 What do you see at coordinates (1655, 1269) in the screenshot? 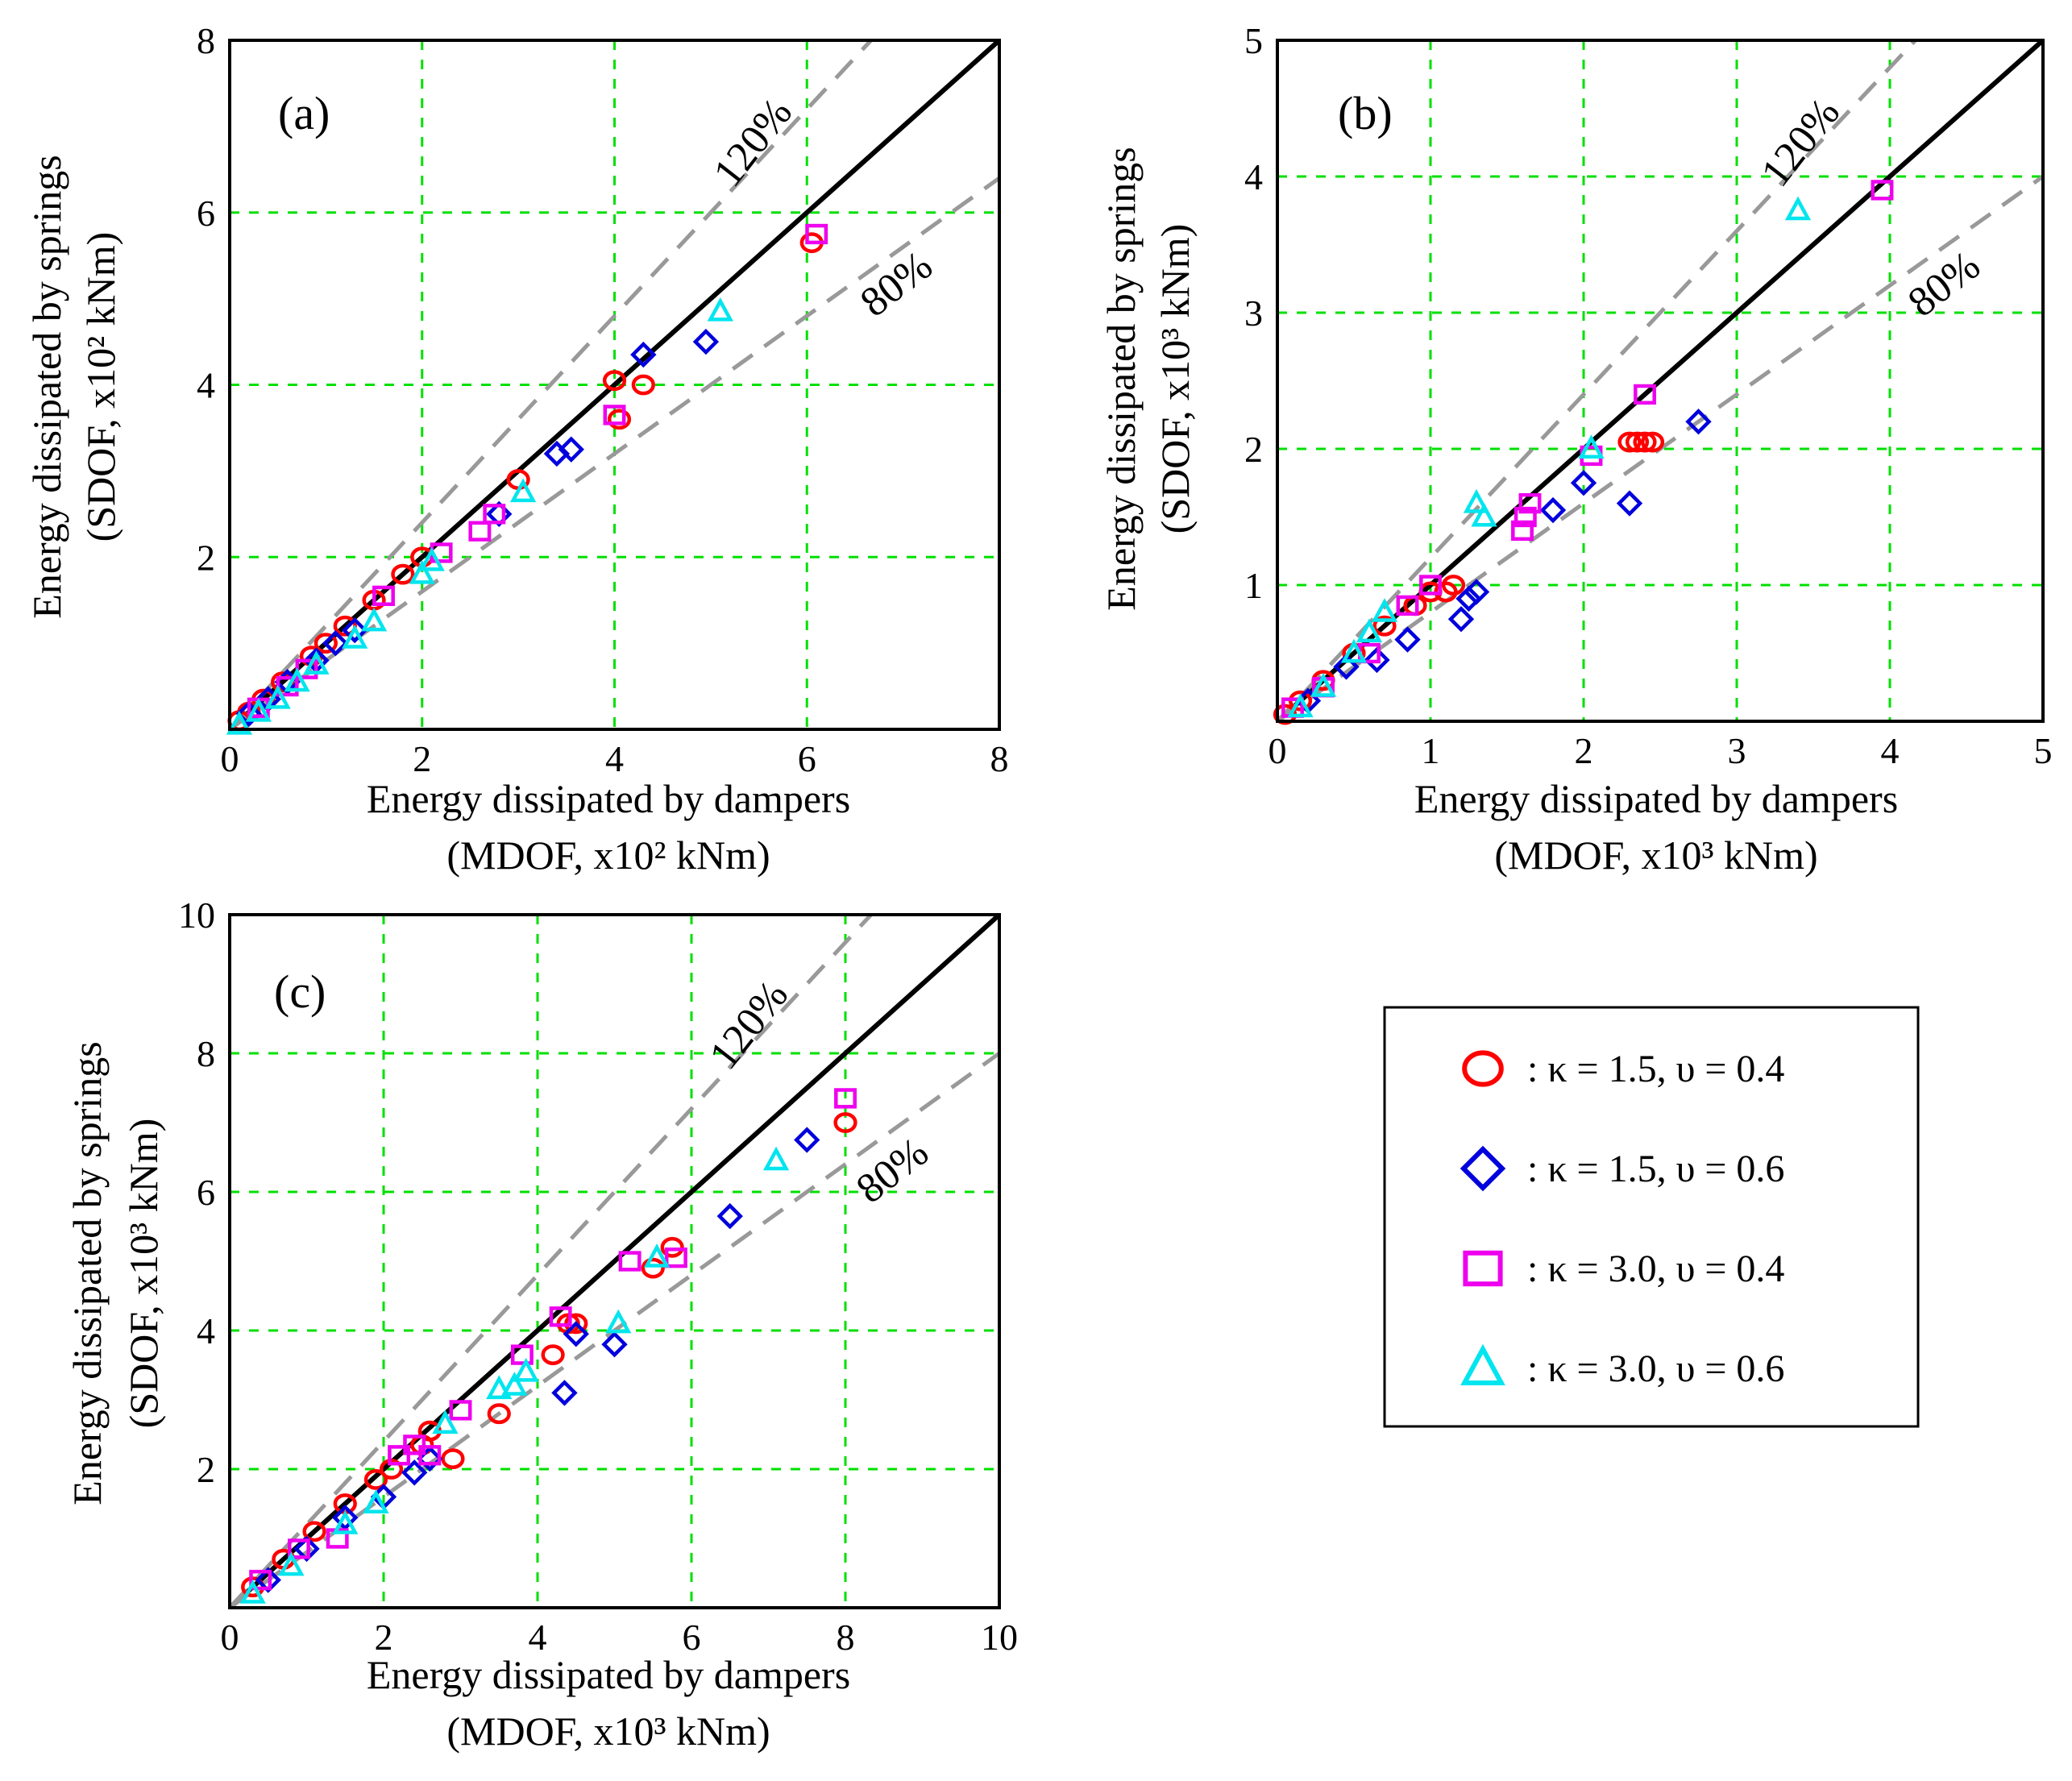
I see `legend-label: : κ = 3.0, υ = 0.4` at bounding box center [1655, 1269].